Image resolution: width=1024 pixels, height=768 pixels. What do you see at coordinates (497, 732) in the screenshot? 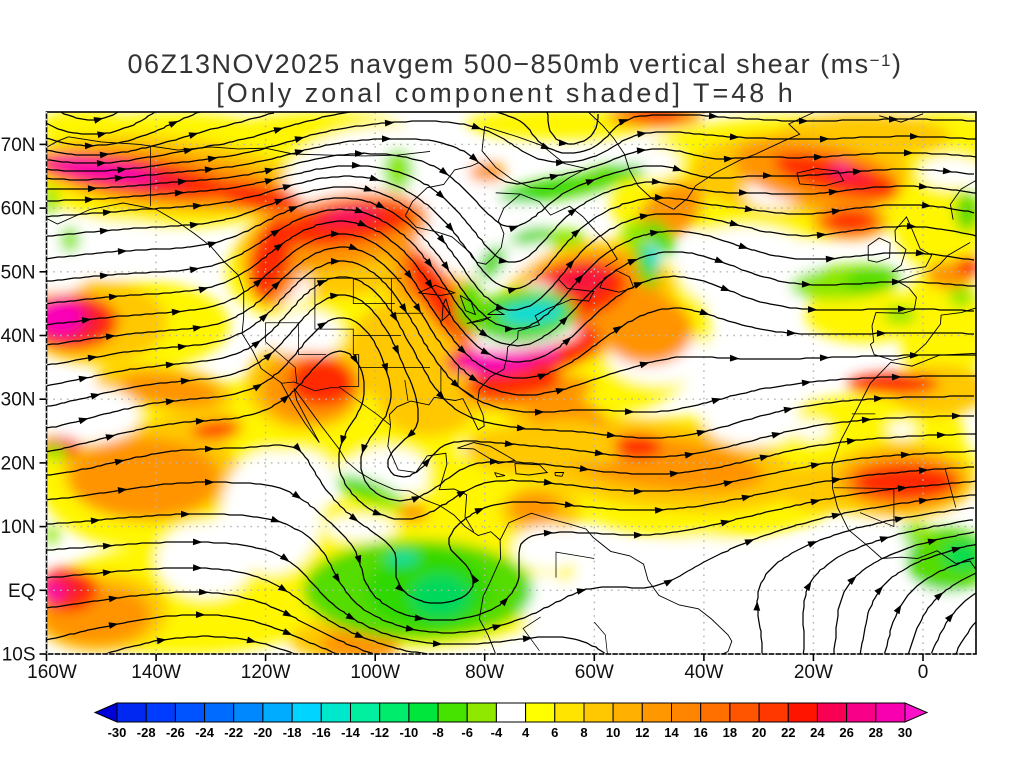
I see `svg-text: -4` at bounding box center [497, 732].